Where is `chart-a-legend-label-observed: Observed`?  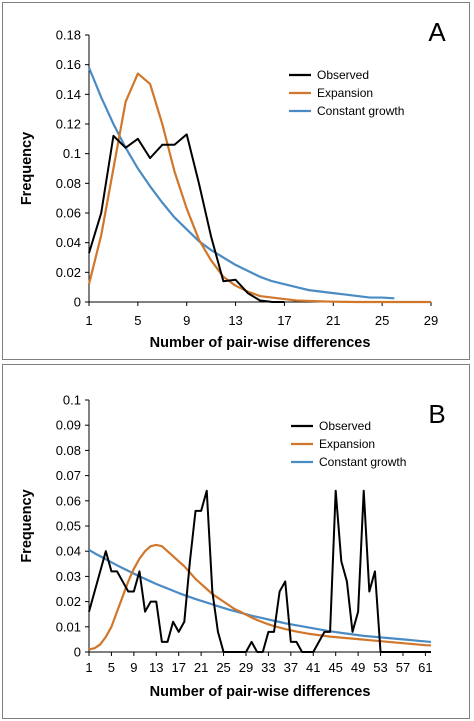
chart-a-legend-label-observed: Observed is located at coordinates (343, 75).